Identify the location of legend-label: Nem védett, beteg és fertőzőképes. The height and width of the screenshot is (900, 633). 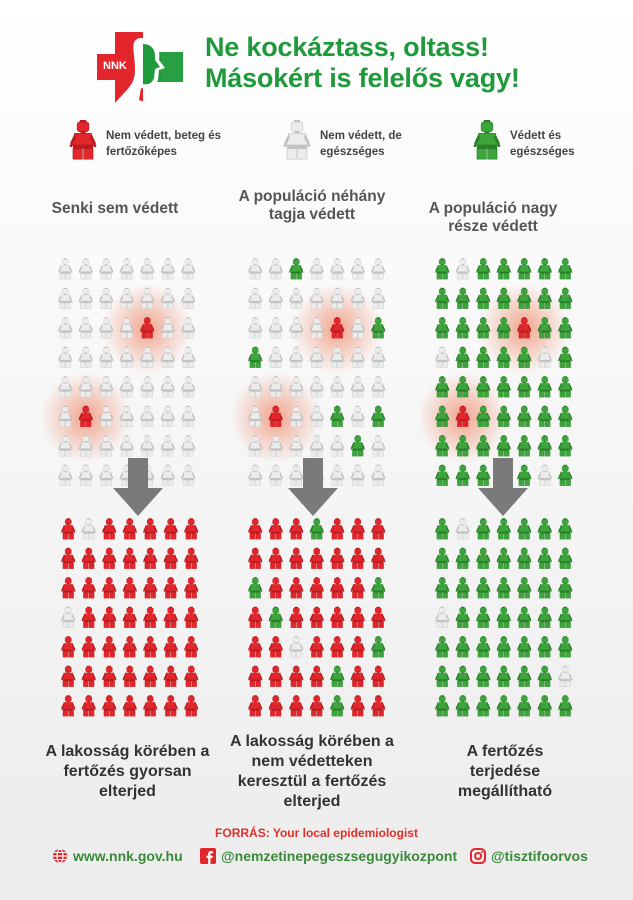
(164, 144).